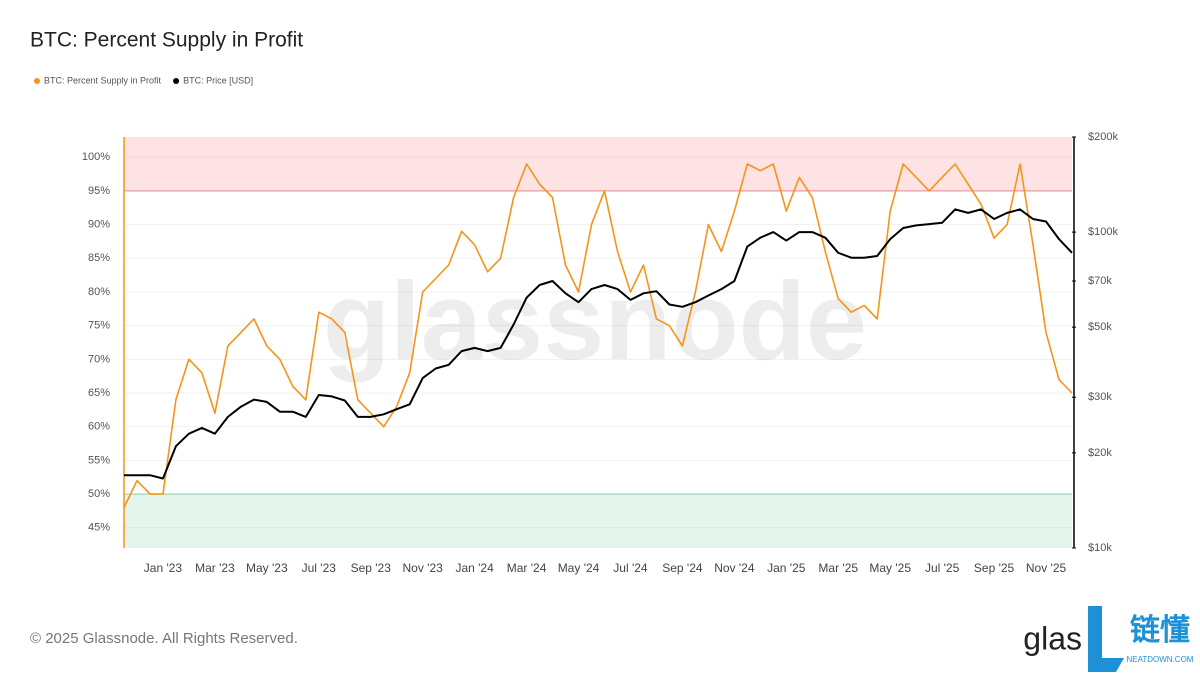 This screenshot has height=680, width=1200. I want to click on logo-cn: 链懂, so click(1160, 630).